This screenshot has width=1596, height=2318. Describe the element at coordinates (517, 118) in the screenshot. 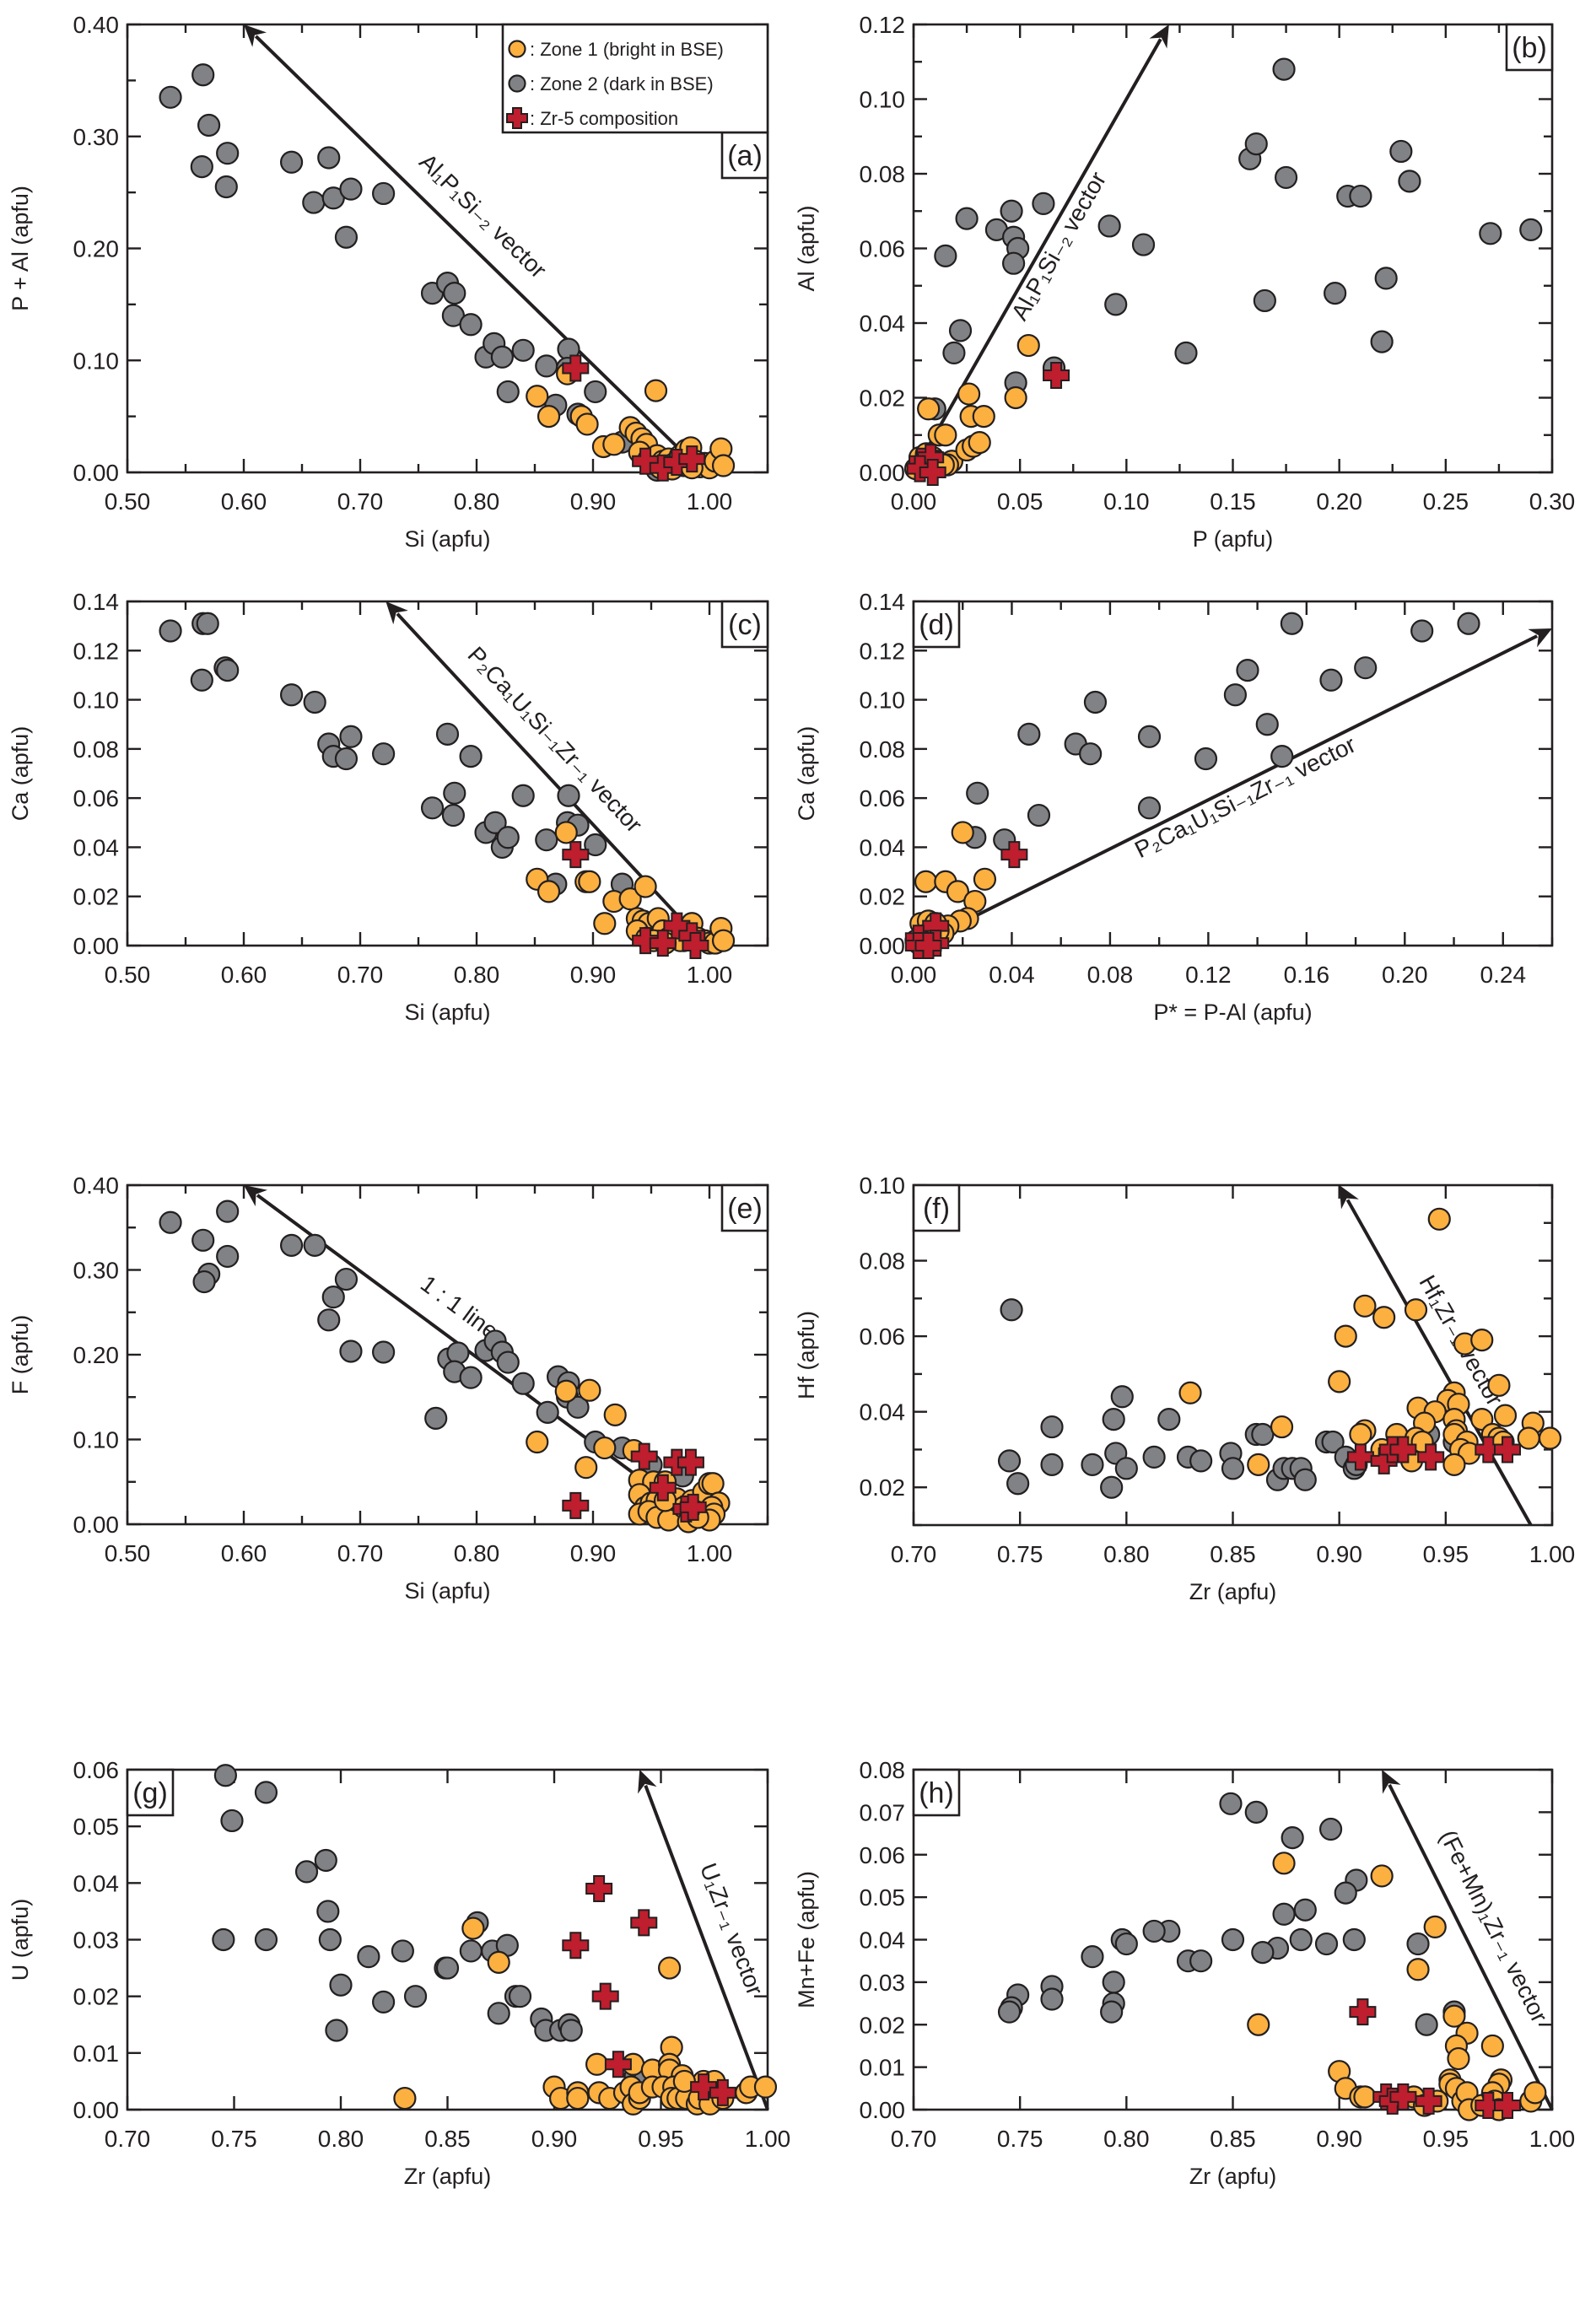

I see `legend-marker-zr5-icon` at that location.